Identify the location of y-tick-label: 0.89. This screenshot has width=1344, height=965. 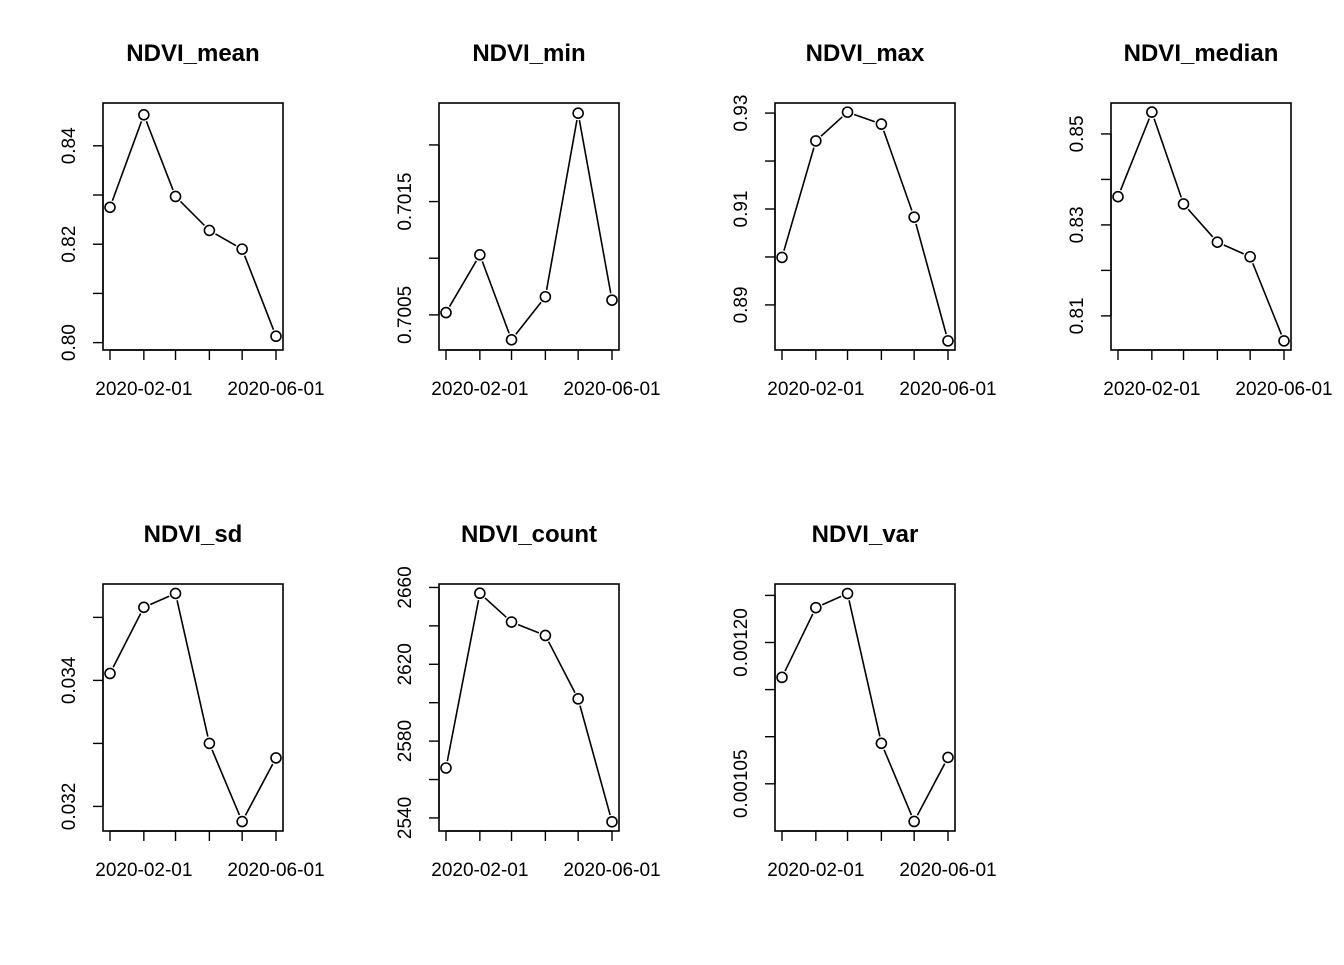
(741, 304).